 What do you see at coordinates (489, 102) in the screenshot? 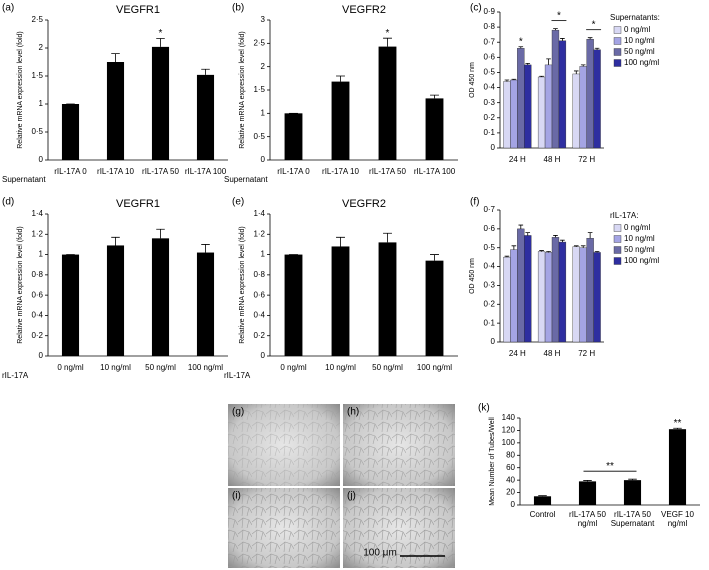
I see `y-tick-label: 0·3` at bounding box center [489, 102].